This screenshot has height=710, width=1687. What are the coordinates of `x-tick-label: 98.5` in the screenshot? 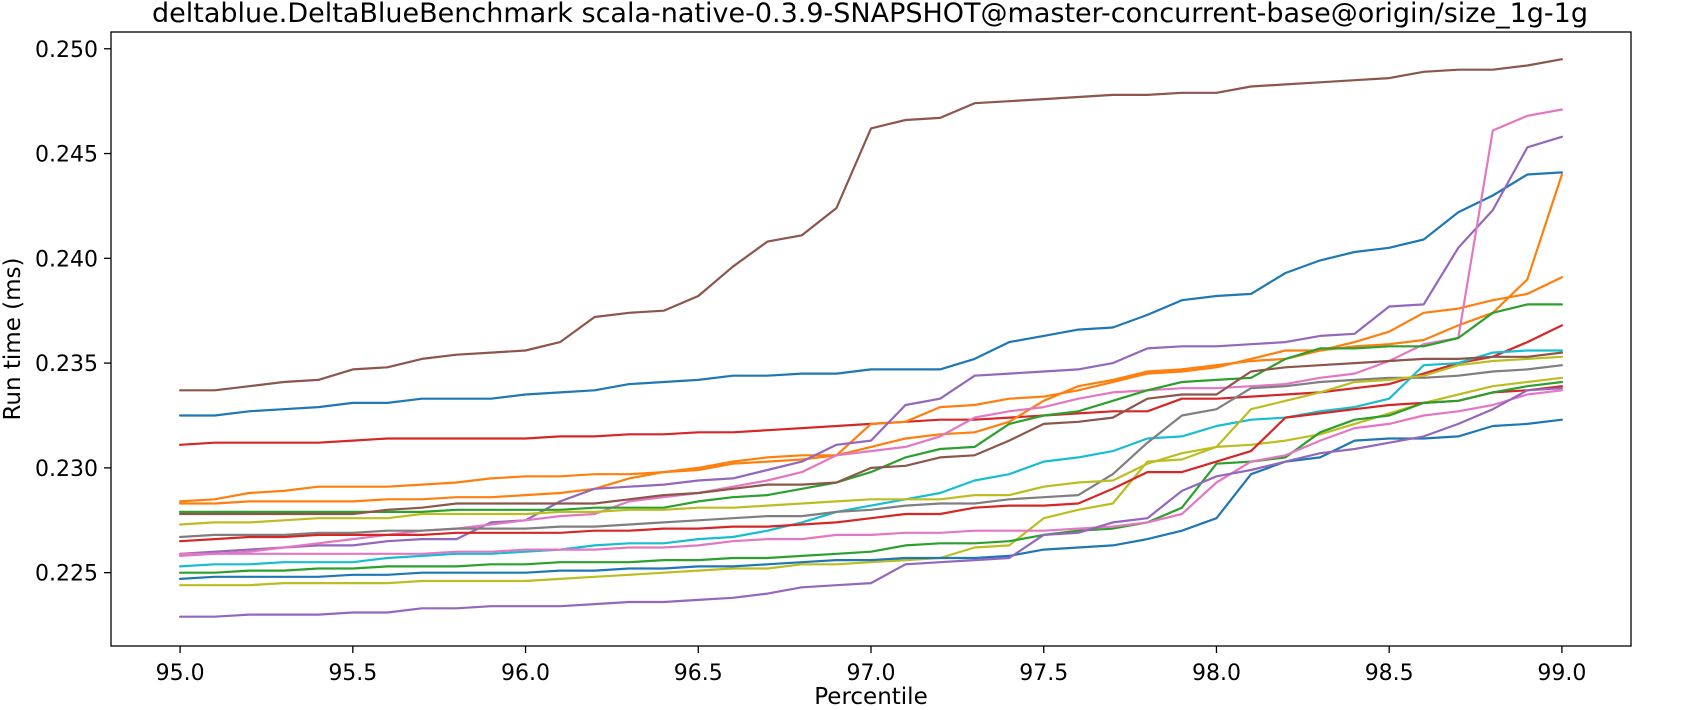 It's located at (1389, 673).